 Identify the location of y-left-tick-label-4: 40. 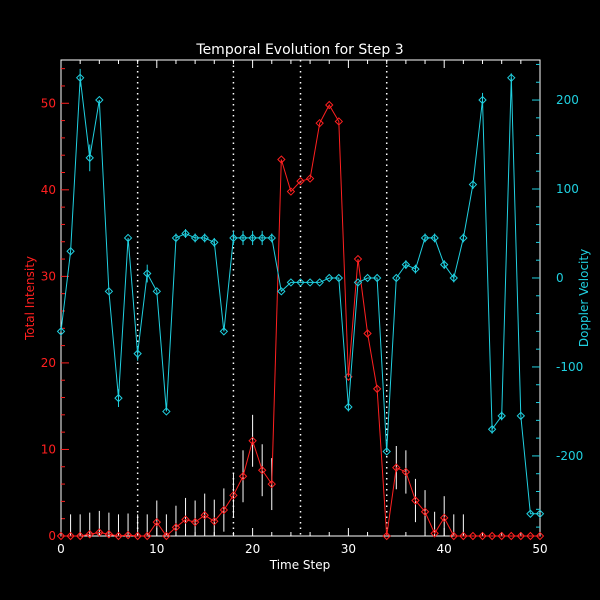
(48, 190).